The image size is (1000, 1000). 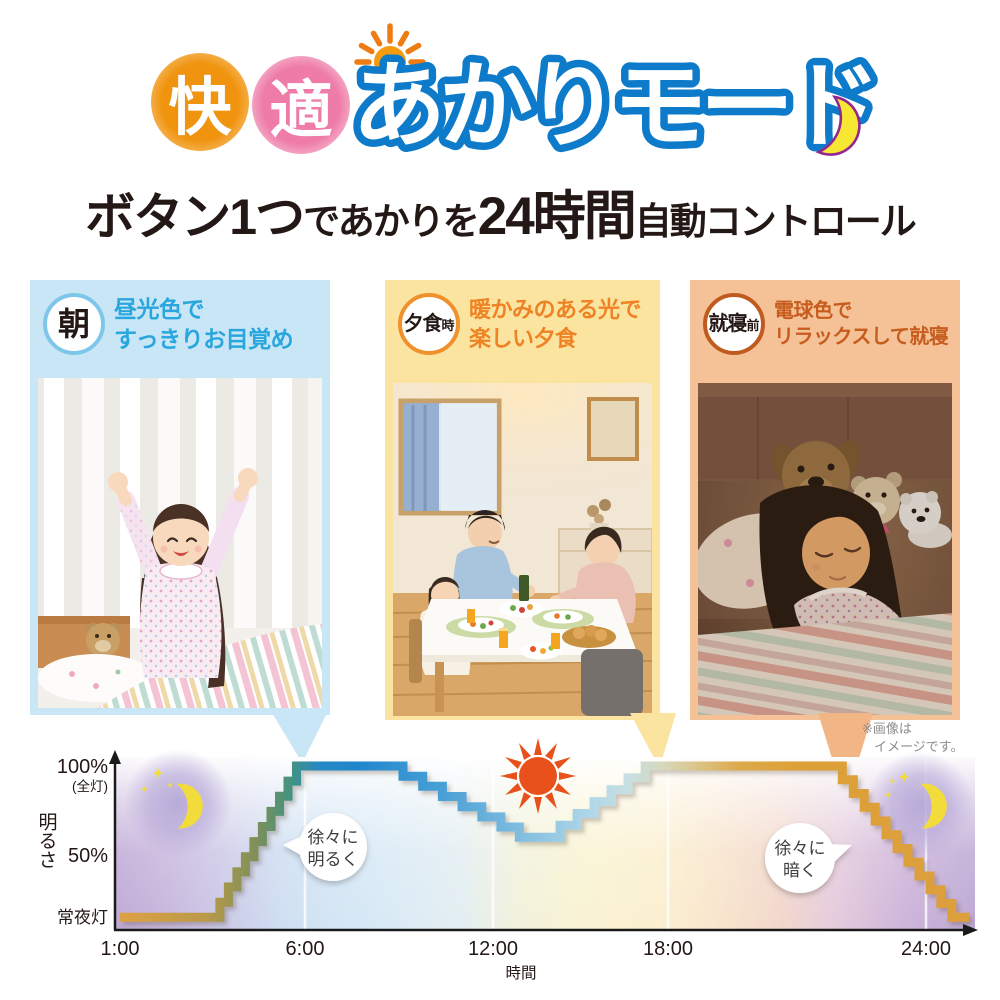 What do you see at coordinates (838, 125) in the screenshot?
I see `moon-icon` at bounding box center [838, 125].